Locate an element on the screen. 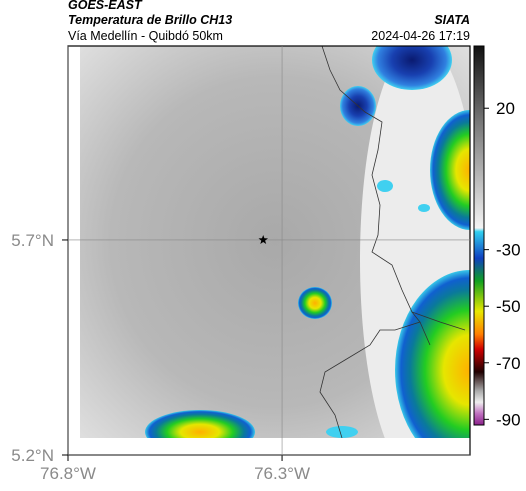 Image resolution: width=526 pixels, height=491 pixels. product: Temperatura de Brillo CH13 is located at coordinates (150, 20).